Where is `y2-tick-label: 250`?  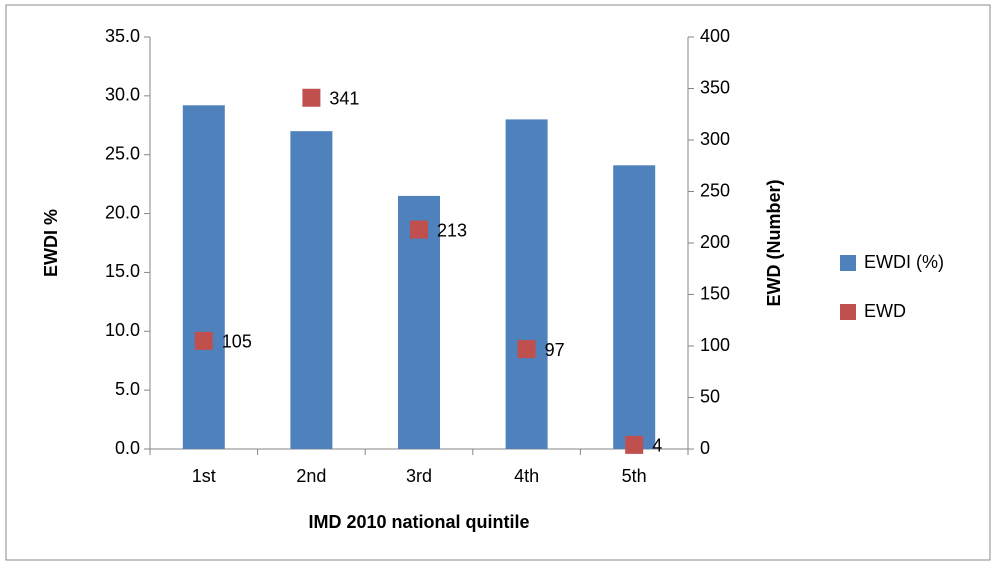 y2-tick-label: 250 is located at coordinates (715, 190).